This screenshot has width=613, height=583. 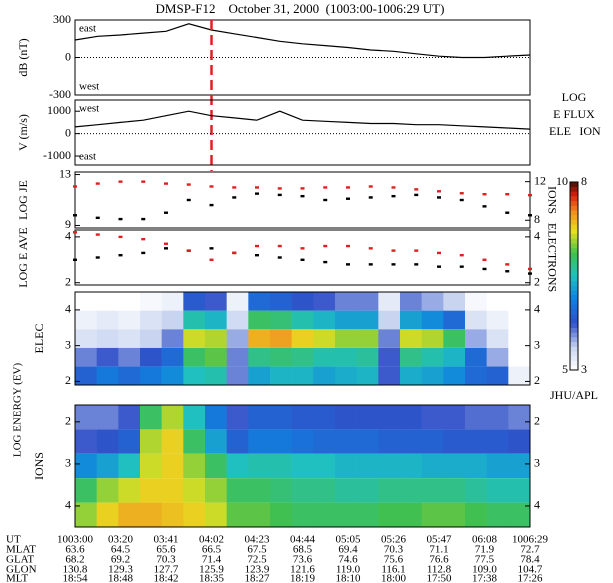 What do you see at coordinates (393, 570) in the screenshot?
I see `footer-value: 116.1` at bounding box center [393, 570].